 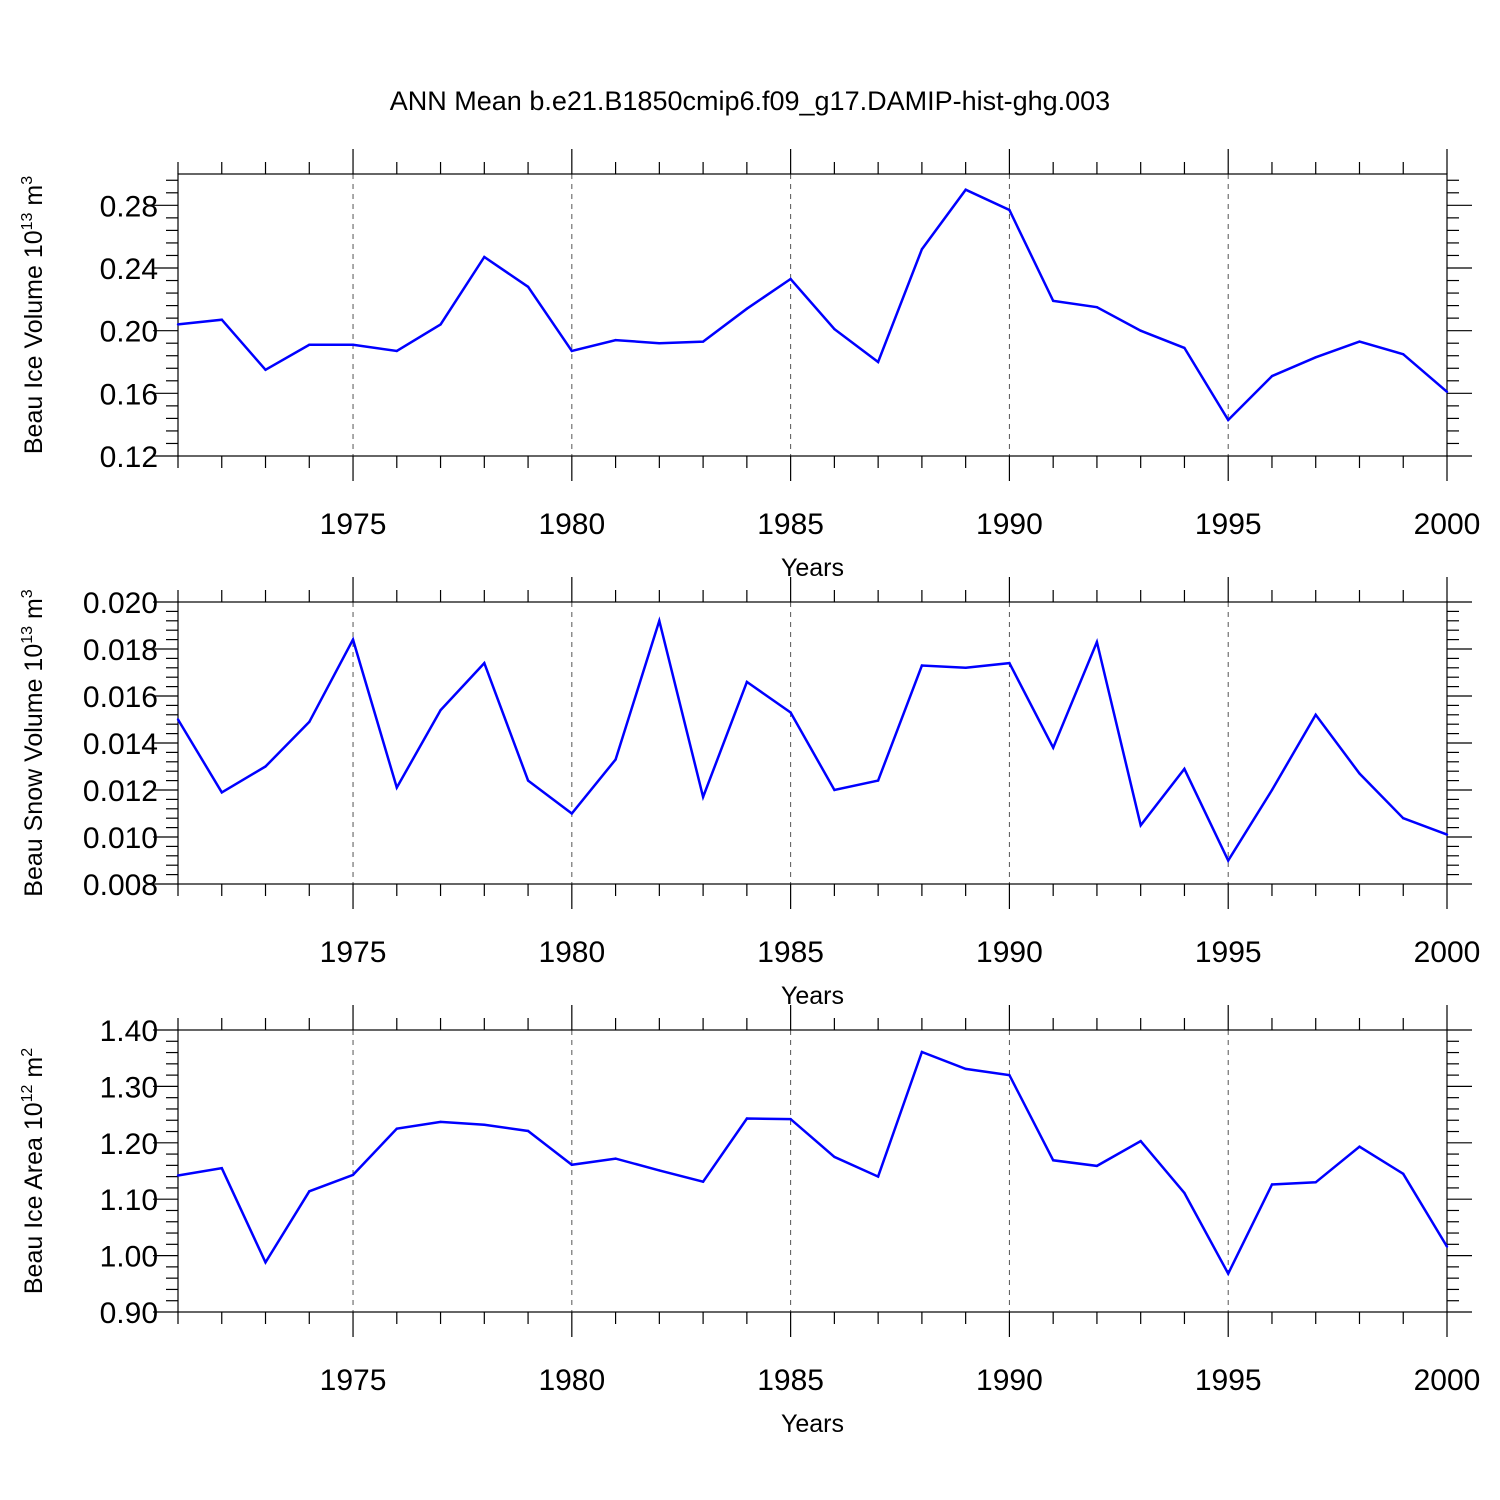 What do you see at coordinates (129, 1144) in the screenshot?
I see `y-tick-label: 1.20` at bounding box center [129, 1144].